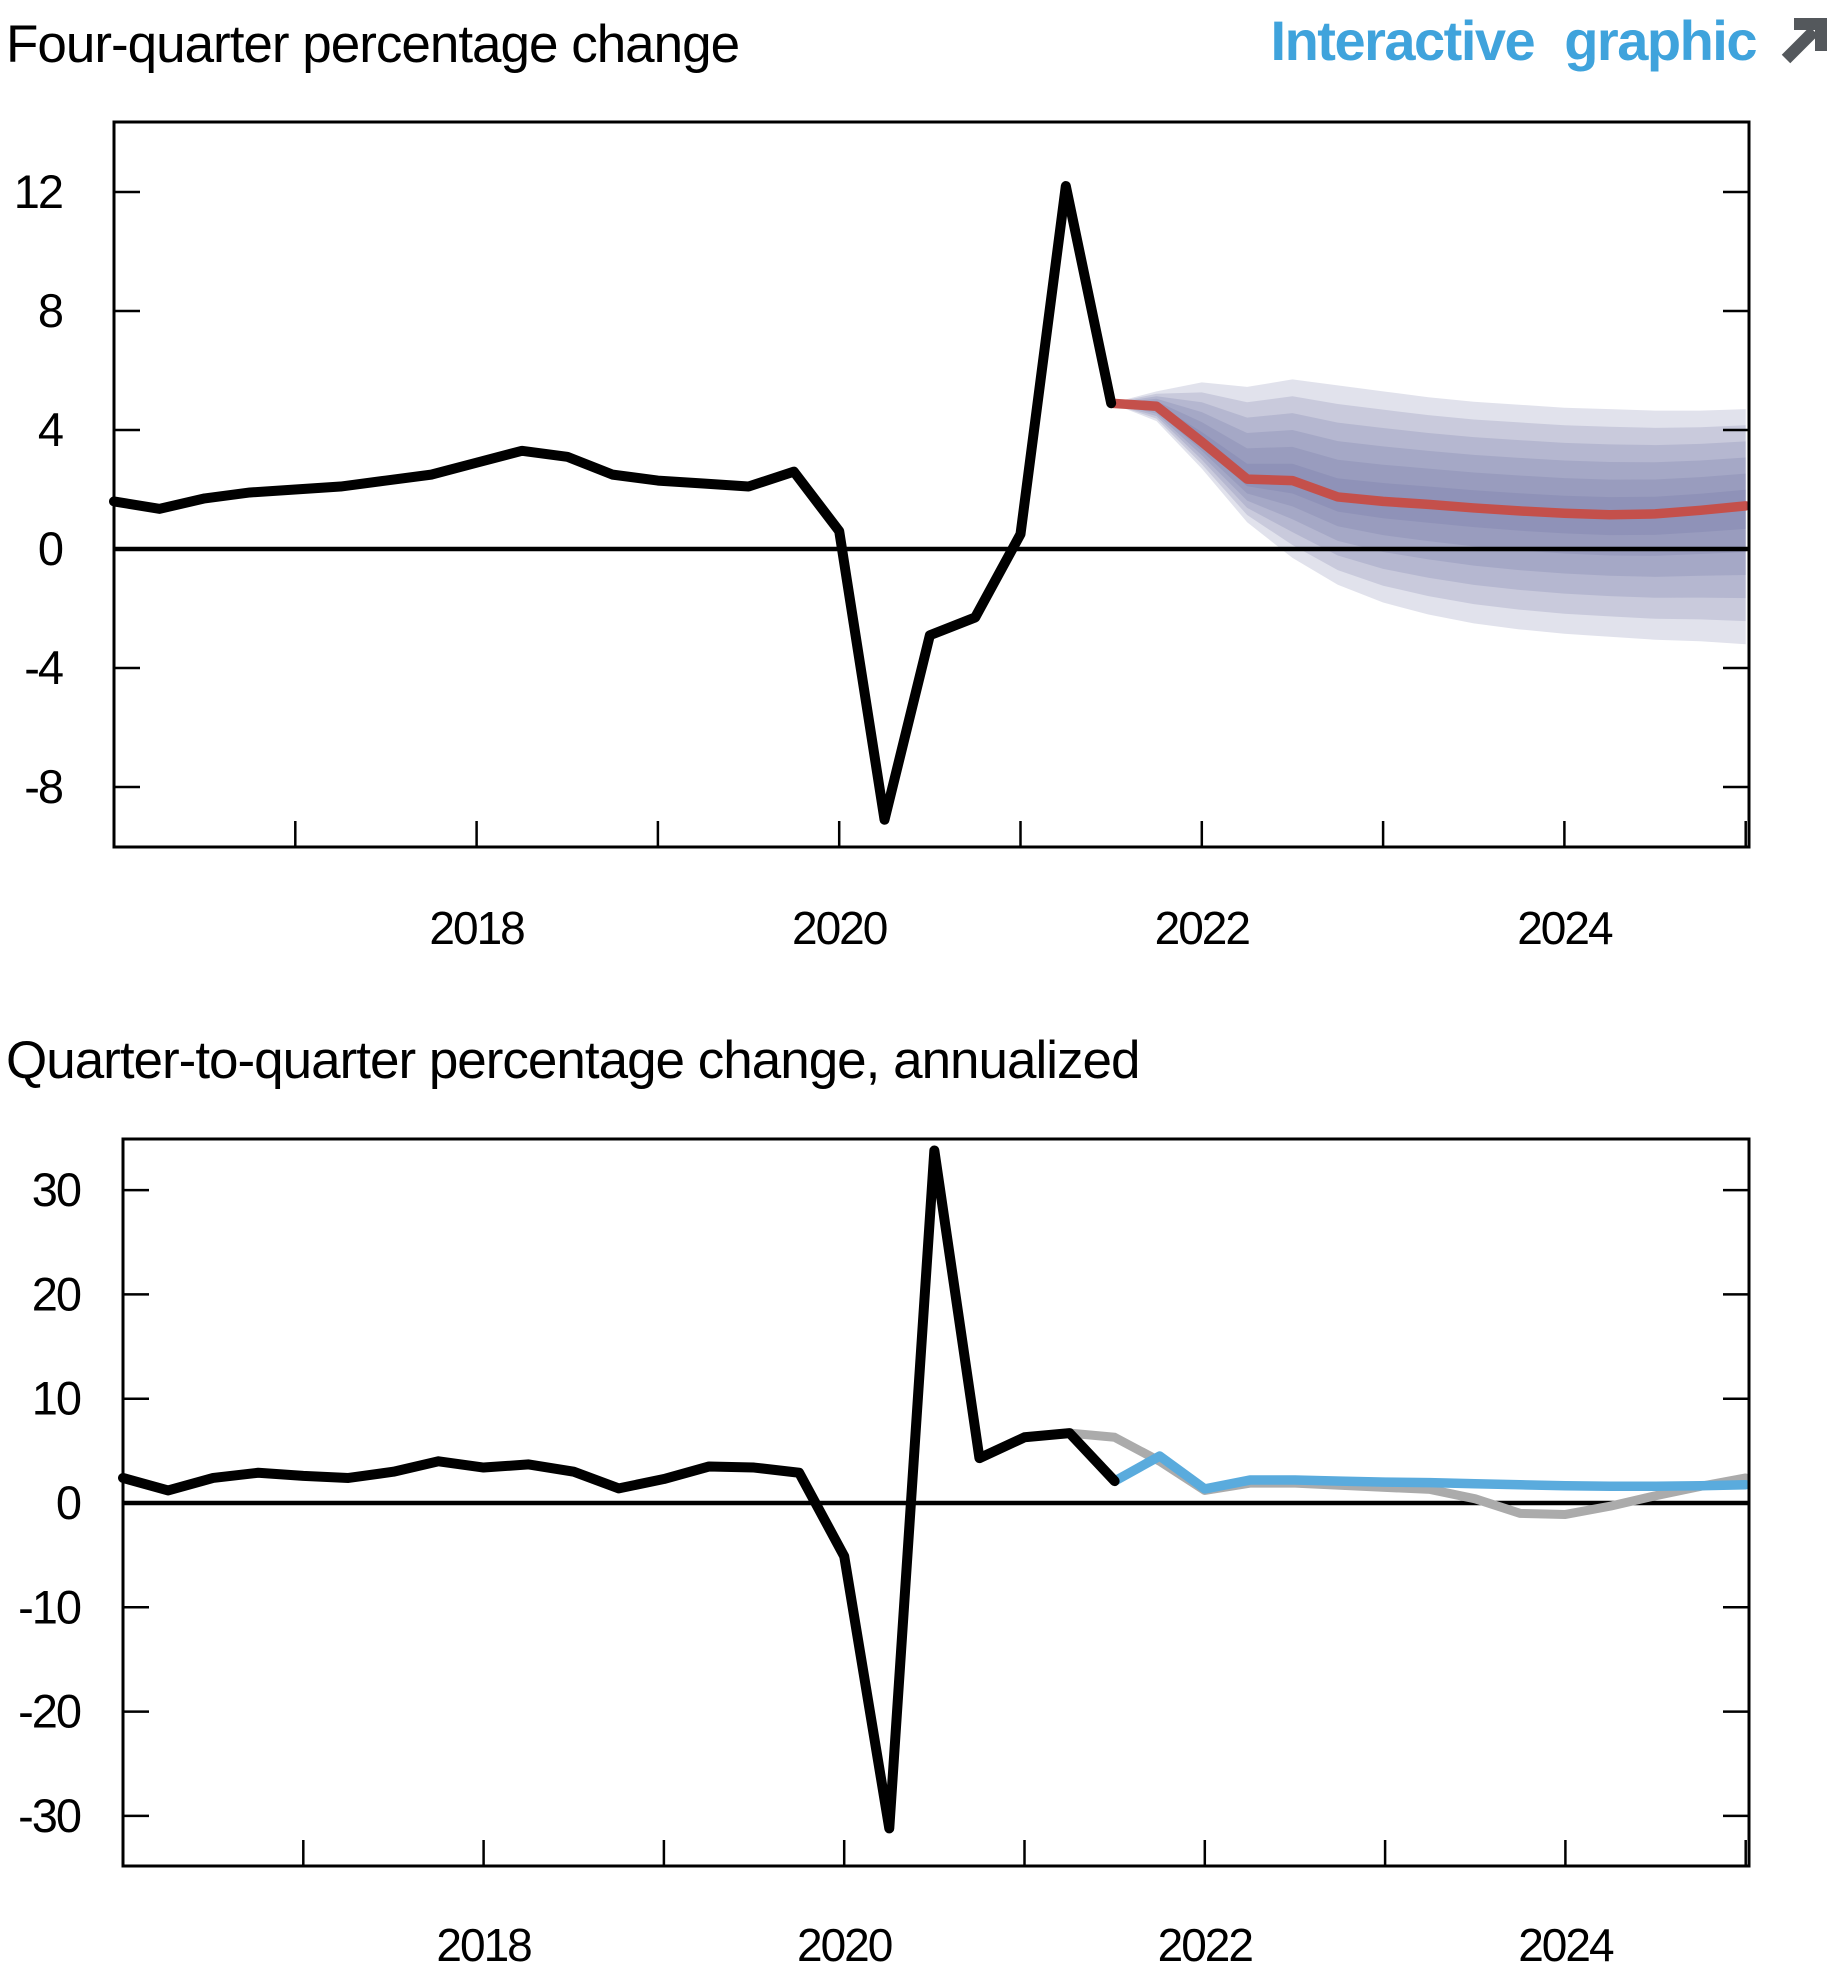  Describe the element at coordinates (1514, 40) in the screenshot. I see `interactive-graphic-label: Interactive graphic` at that location.